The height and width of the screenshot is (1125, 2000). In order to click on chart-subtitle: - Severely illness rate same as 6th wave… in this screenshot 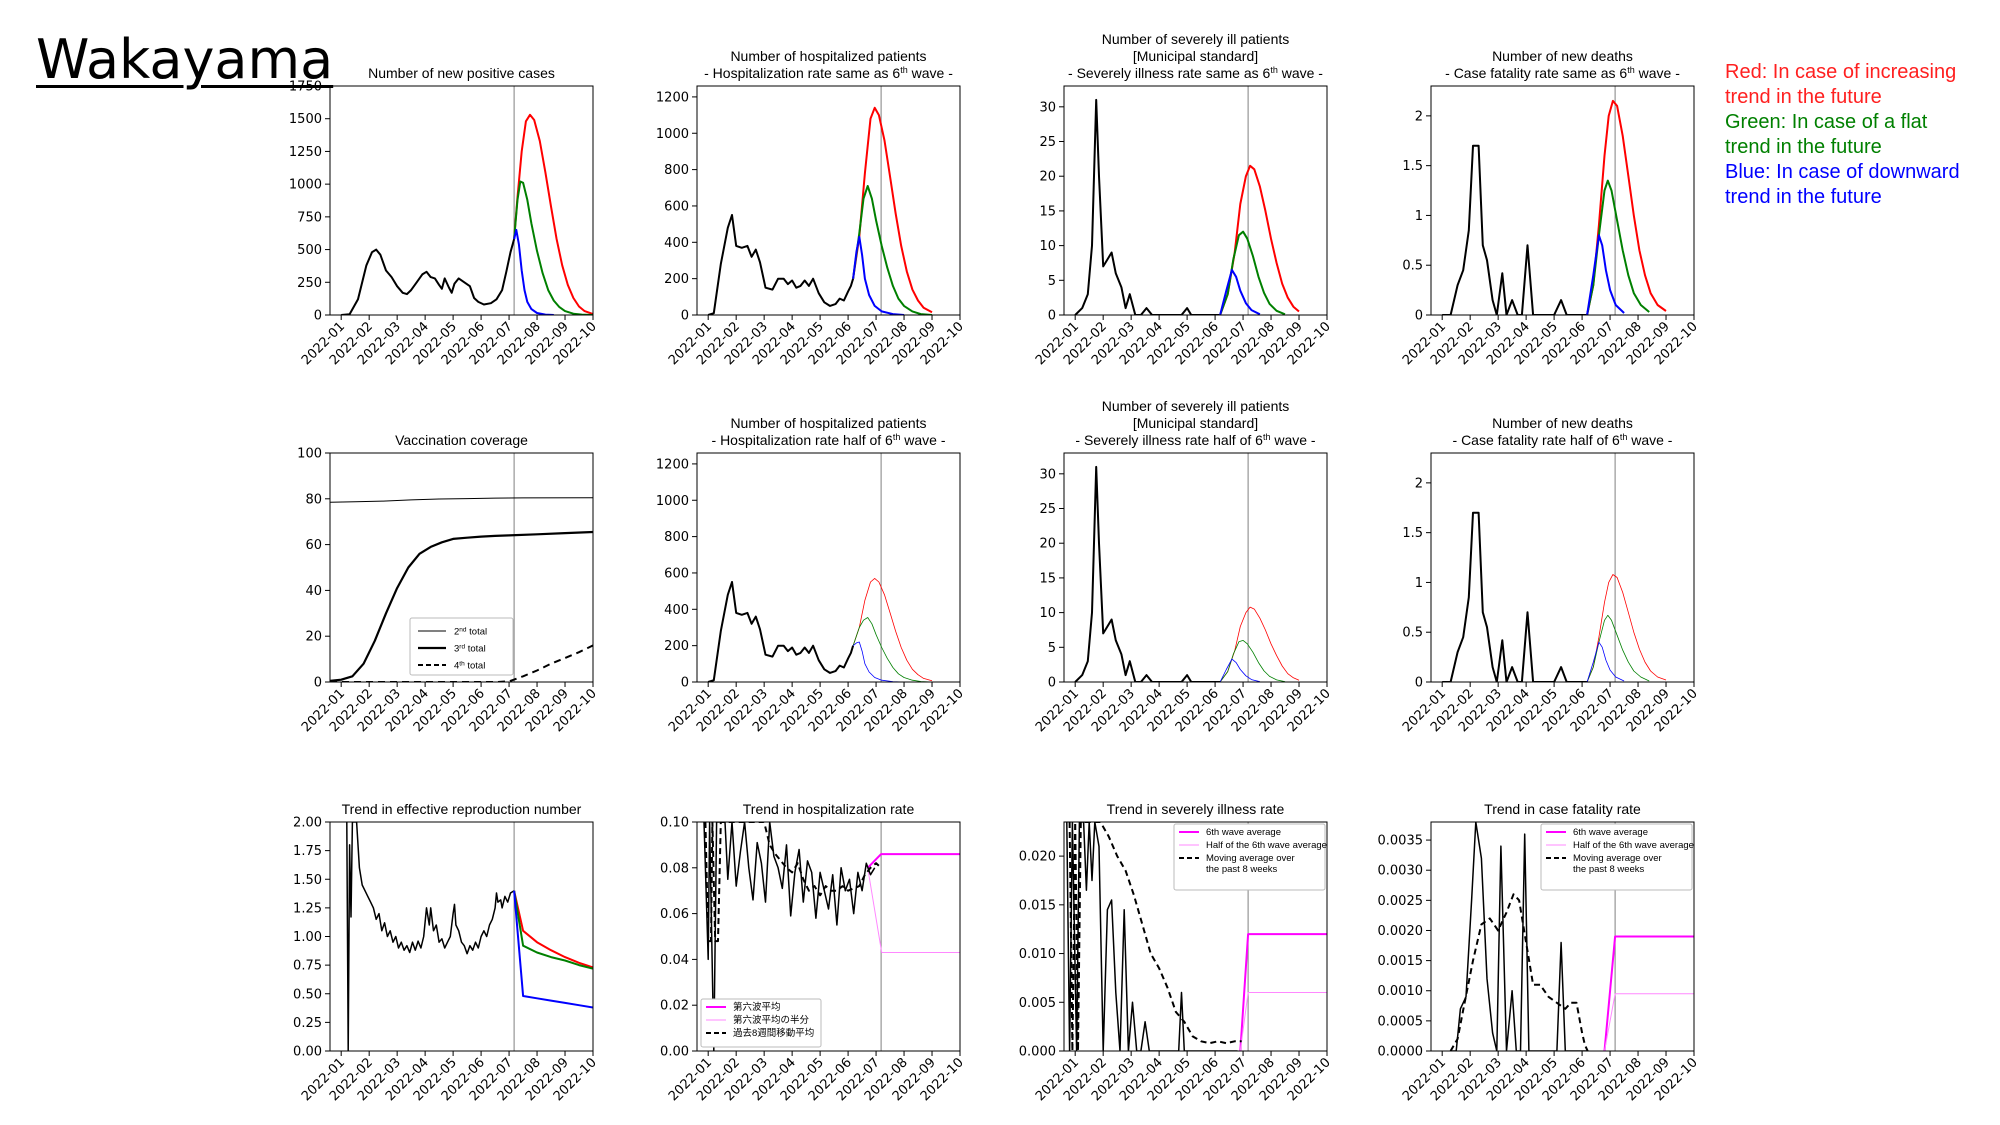, I will do `click(1195, 73)`.